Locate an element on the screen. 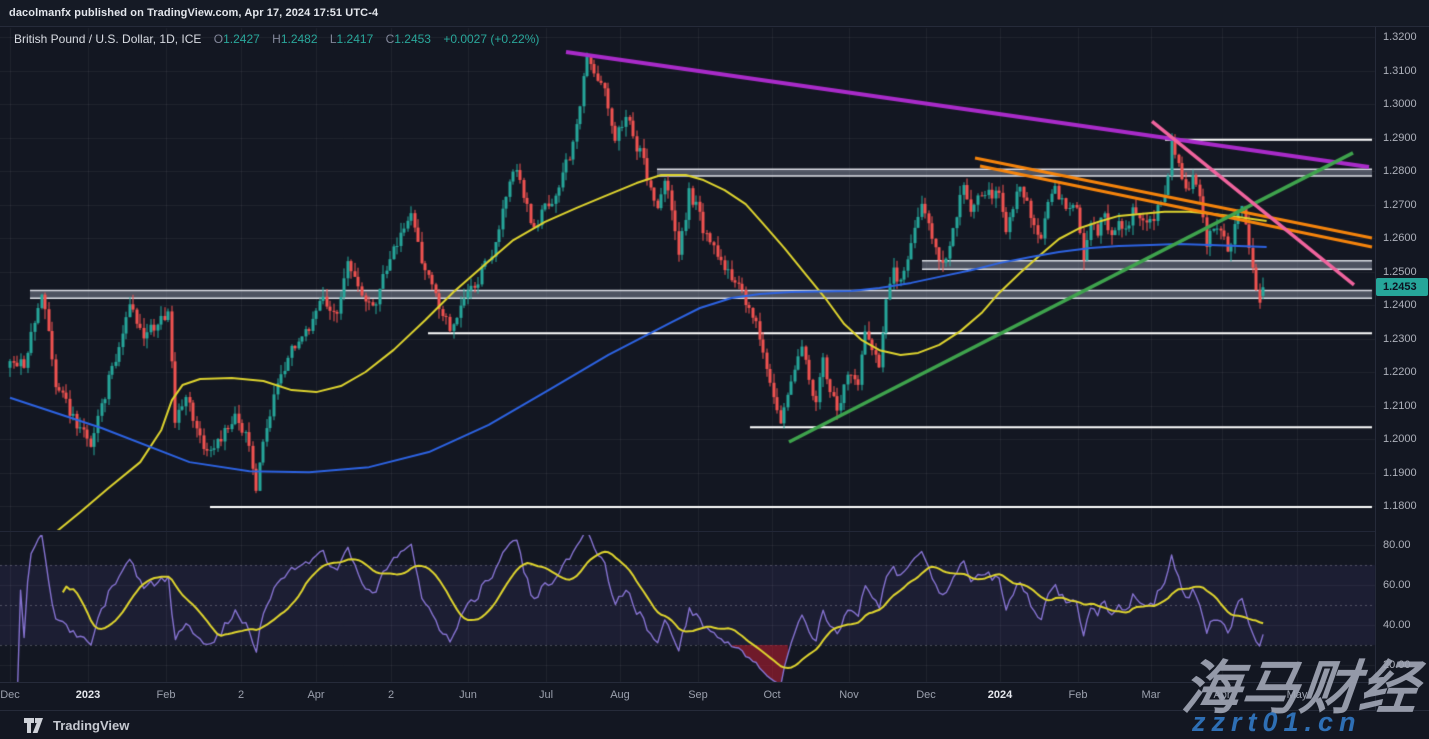 Image resolution: width=1429 pixels, height=739 pixels. pane-separator is located at coordinates (687, 531).